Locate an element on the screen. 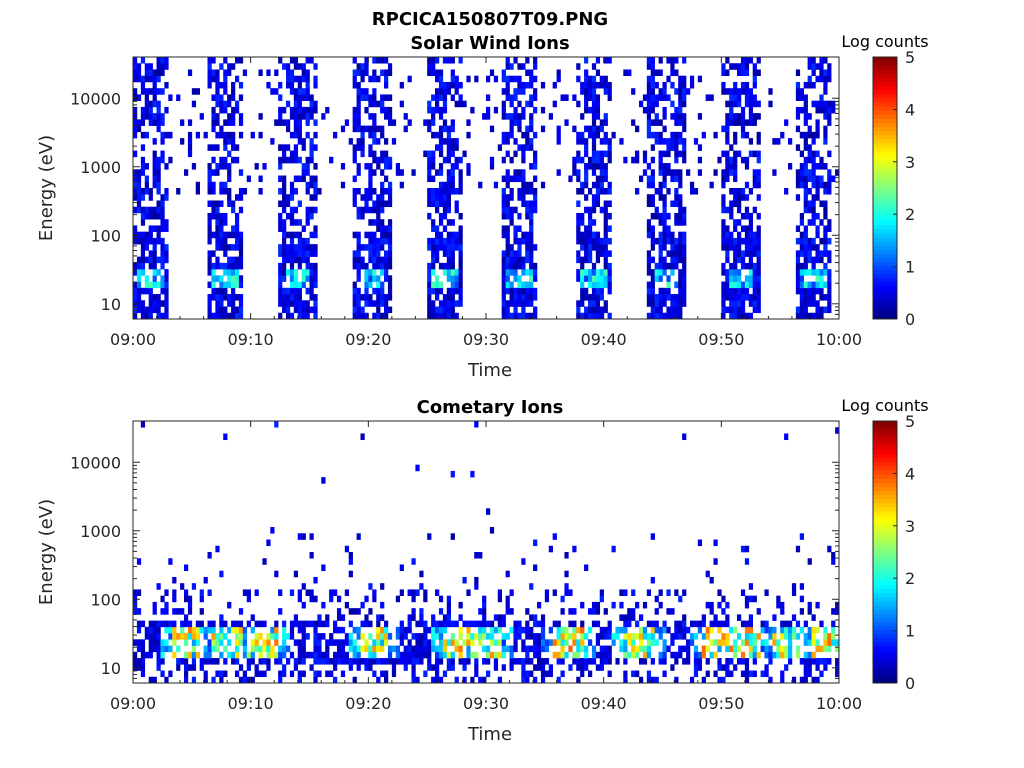  colorbar-tick-label: 4 is located at coordinates (910, 109).